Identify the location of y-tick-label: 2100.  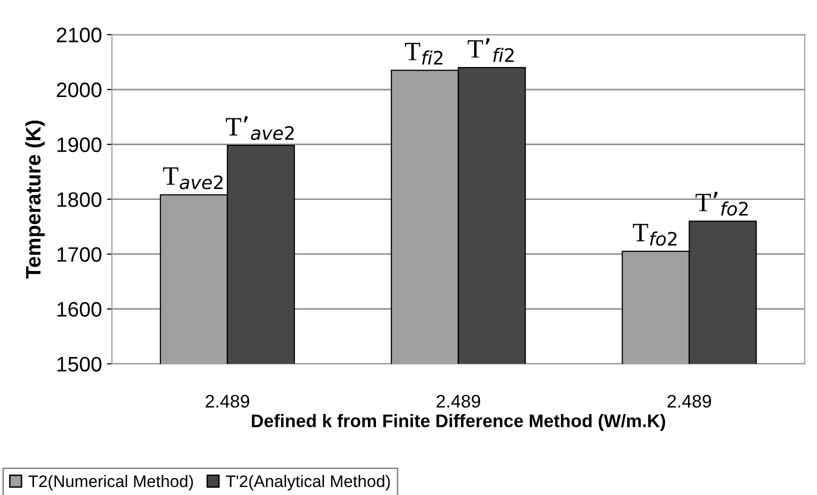
(79, 35).